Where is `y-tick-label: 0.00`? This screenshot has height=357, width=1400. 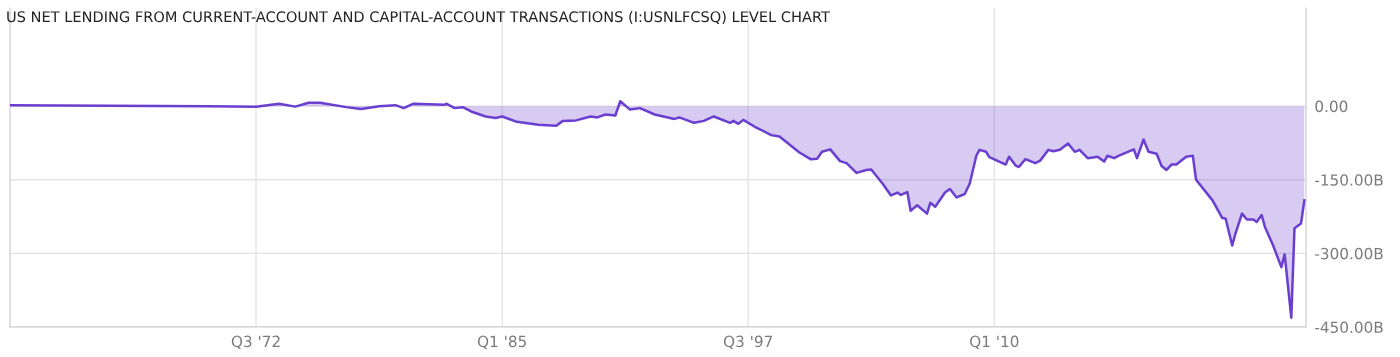
y-tick-label: 0.00 is located at coordinates (1331, 106).